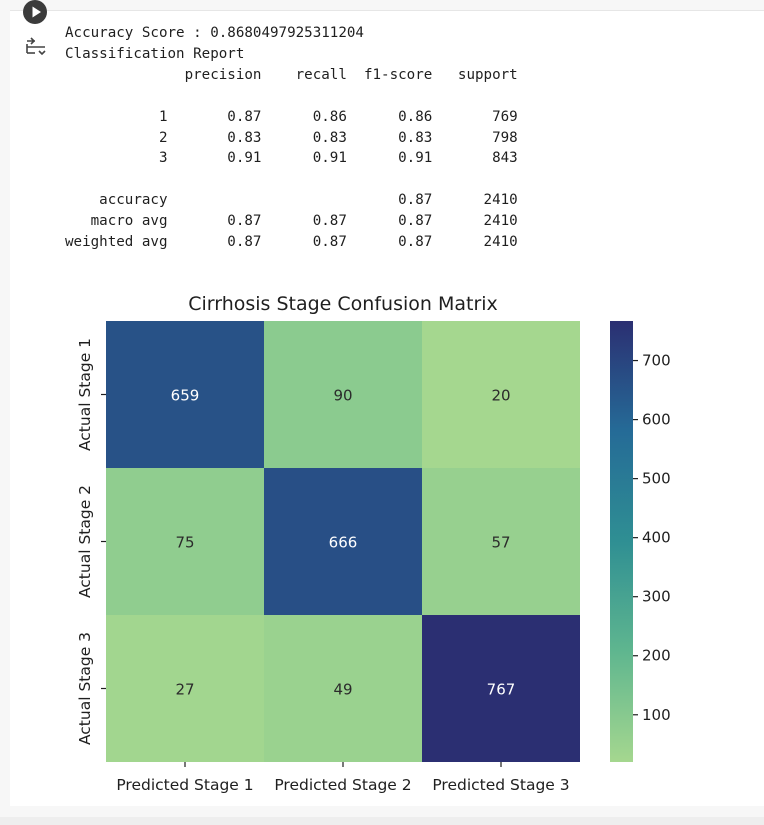  I want to click on run-cell-button, so click(35, 12).